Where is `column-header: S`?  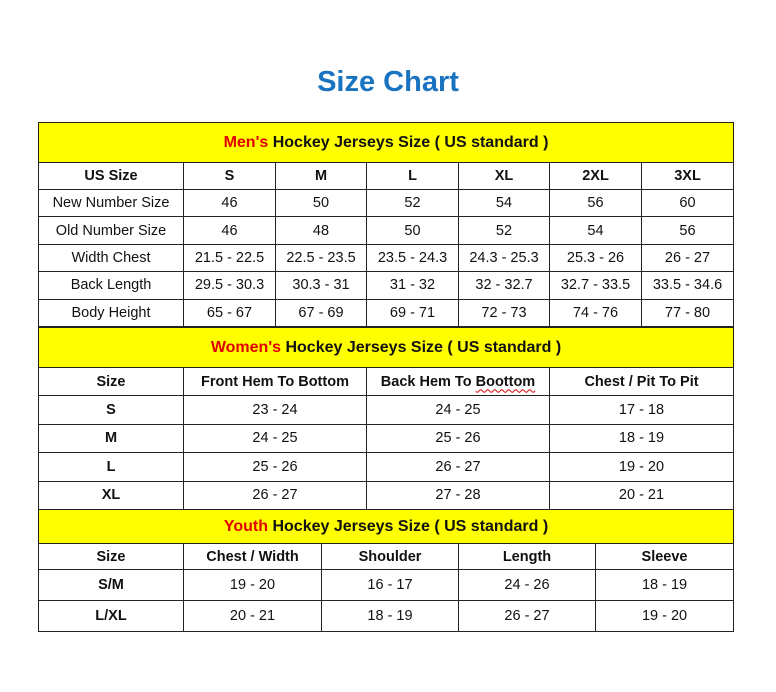
column-header: S is located at coordinates (229, 176).